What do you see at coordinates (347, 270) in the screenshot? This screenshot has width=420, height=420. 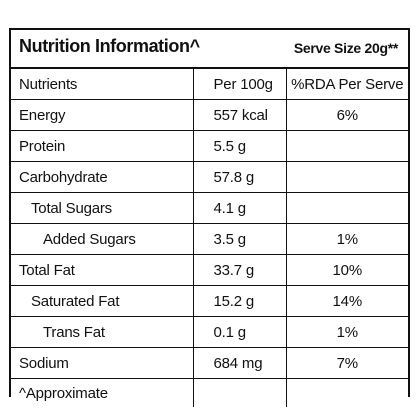 I see `rda-value: 10%` at bounding box center [347, 270].